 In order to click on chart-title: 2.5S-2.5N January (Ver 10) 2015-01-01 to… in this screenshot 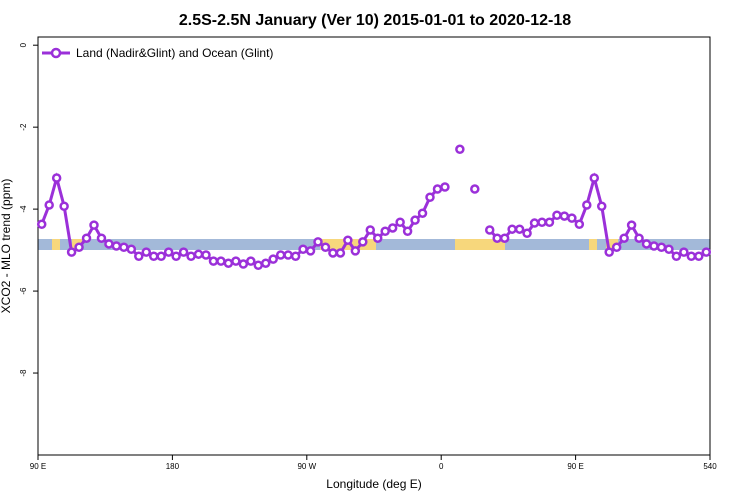, I will do `click(375, 20)`.